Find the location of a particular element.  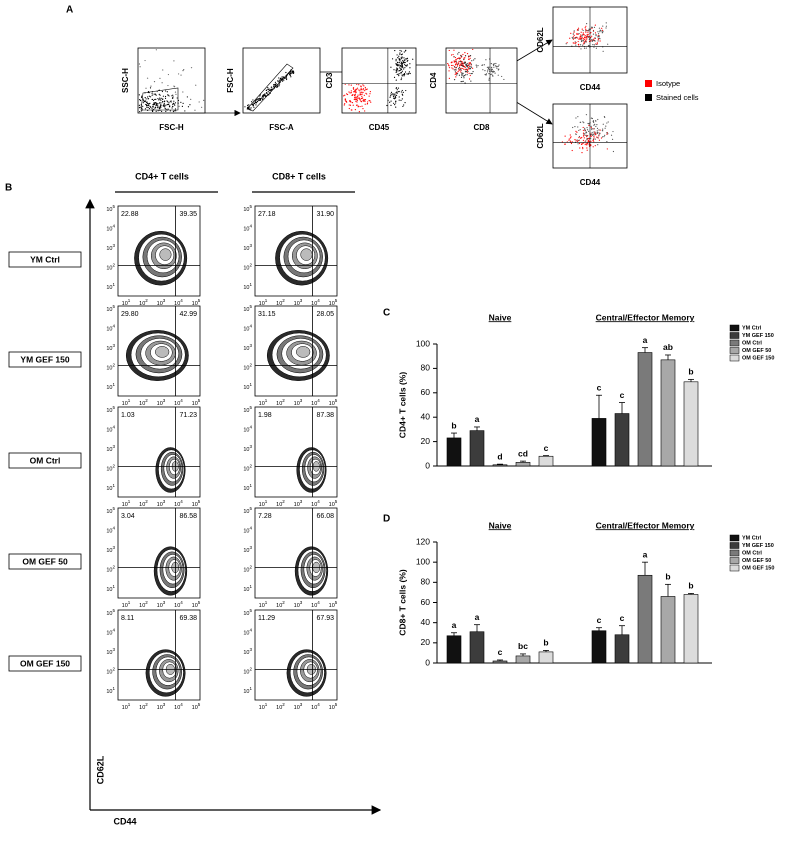

legend-label: OM GEF 150 is located at coordinates (758, 568).